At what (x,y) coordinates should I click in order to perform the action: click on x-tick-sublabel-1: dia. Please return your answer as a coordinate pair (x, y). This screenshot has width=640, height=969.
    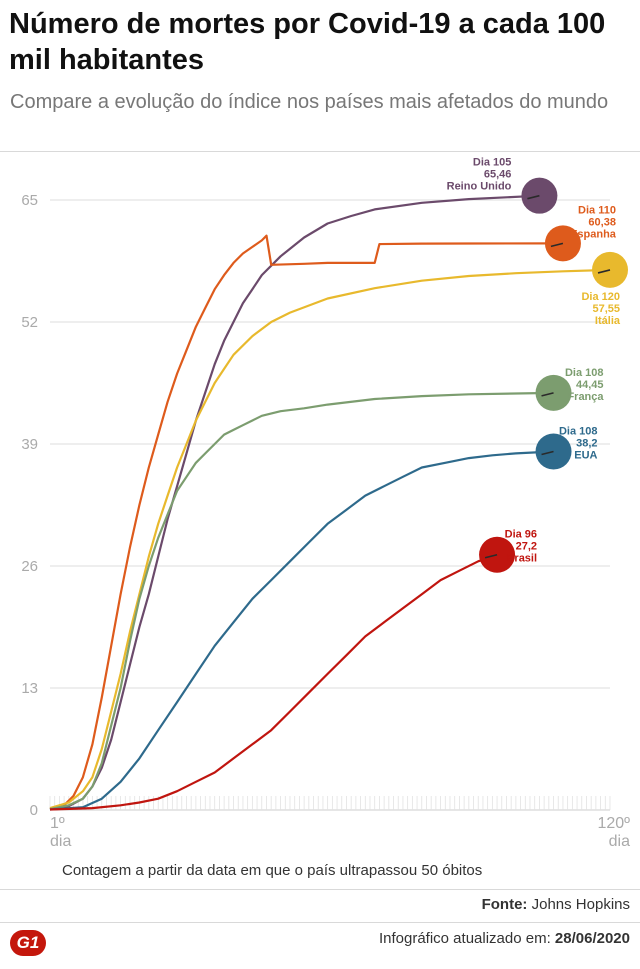
    Looking at the image, I should click on (60, 841).